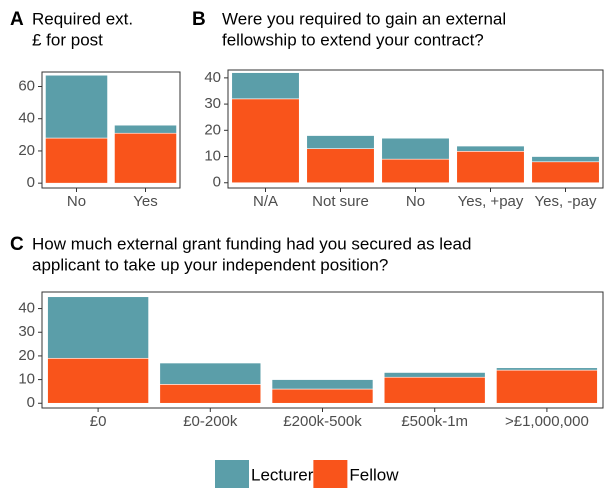 This screenshot has width=613, height=488. I want to click on x-tick-label: £0-200k, so click(210, 421).